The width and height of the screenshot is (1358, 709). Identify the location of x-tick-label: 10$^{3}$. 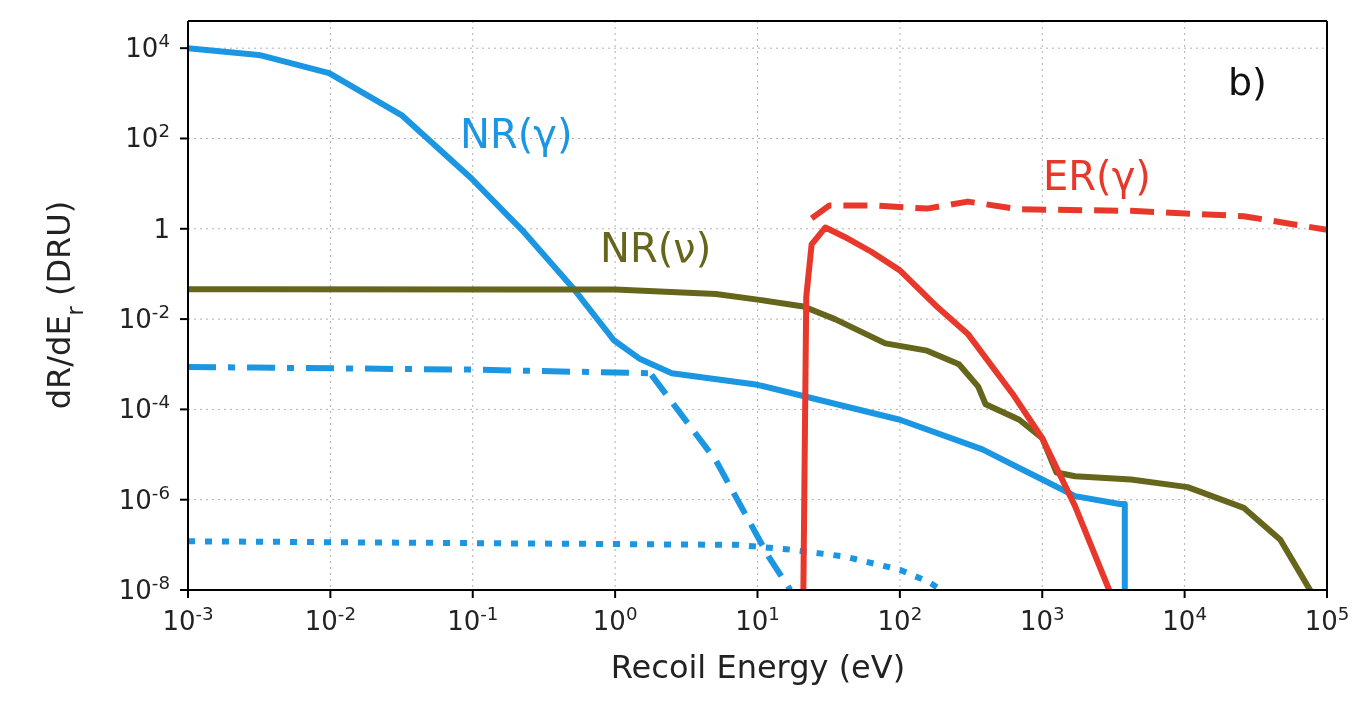
(1042, 619).